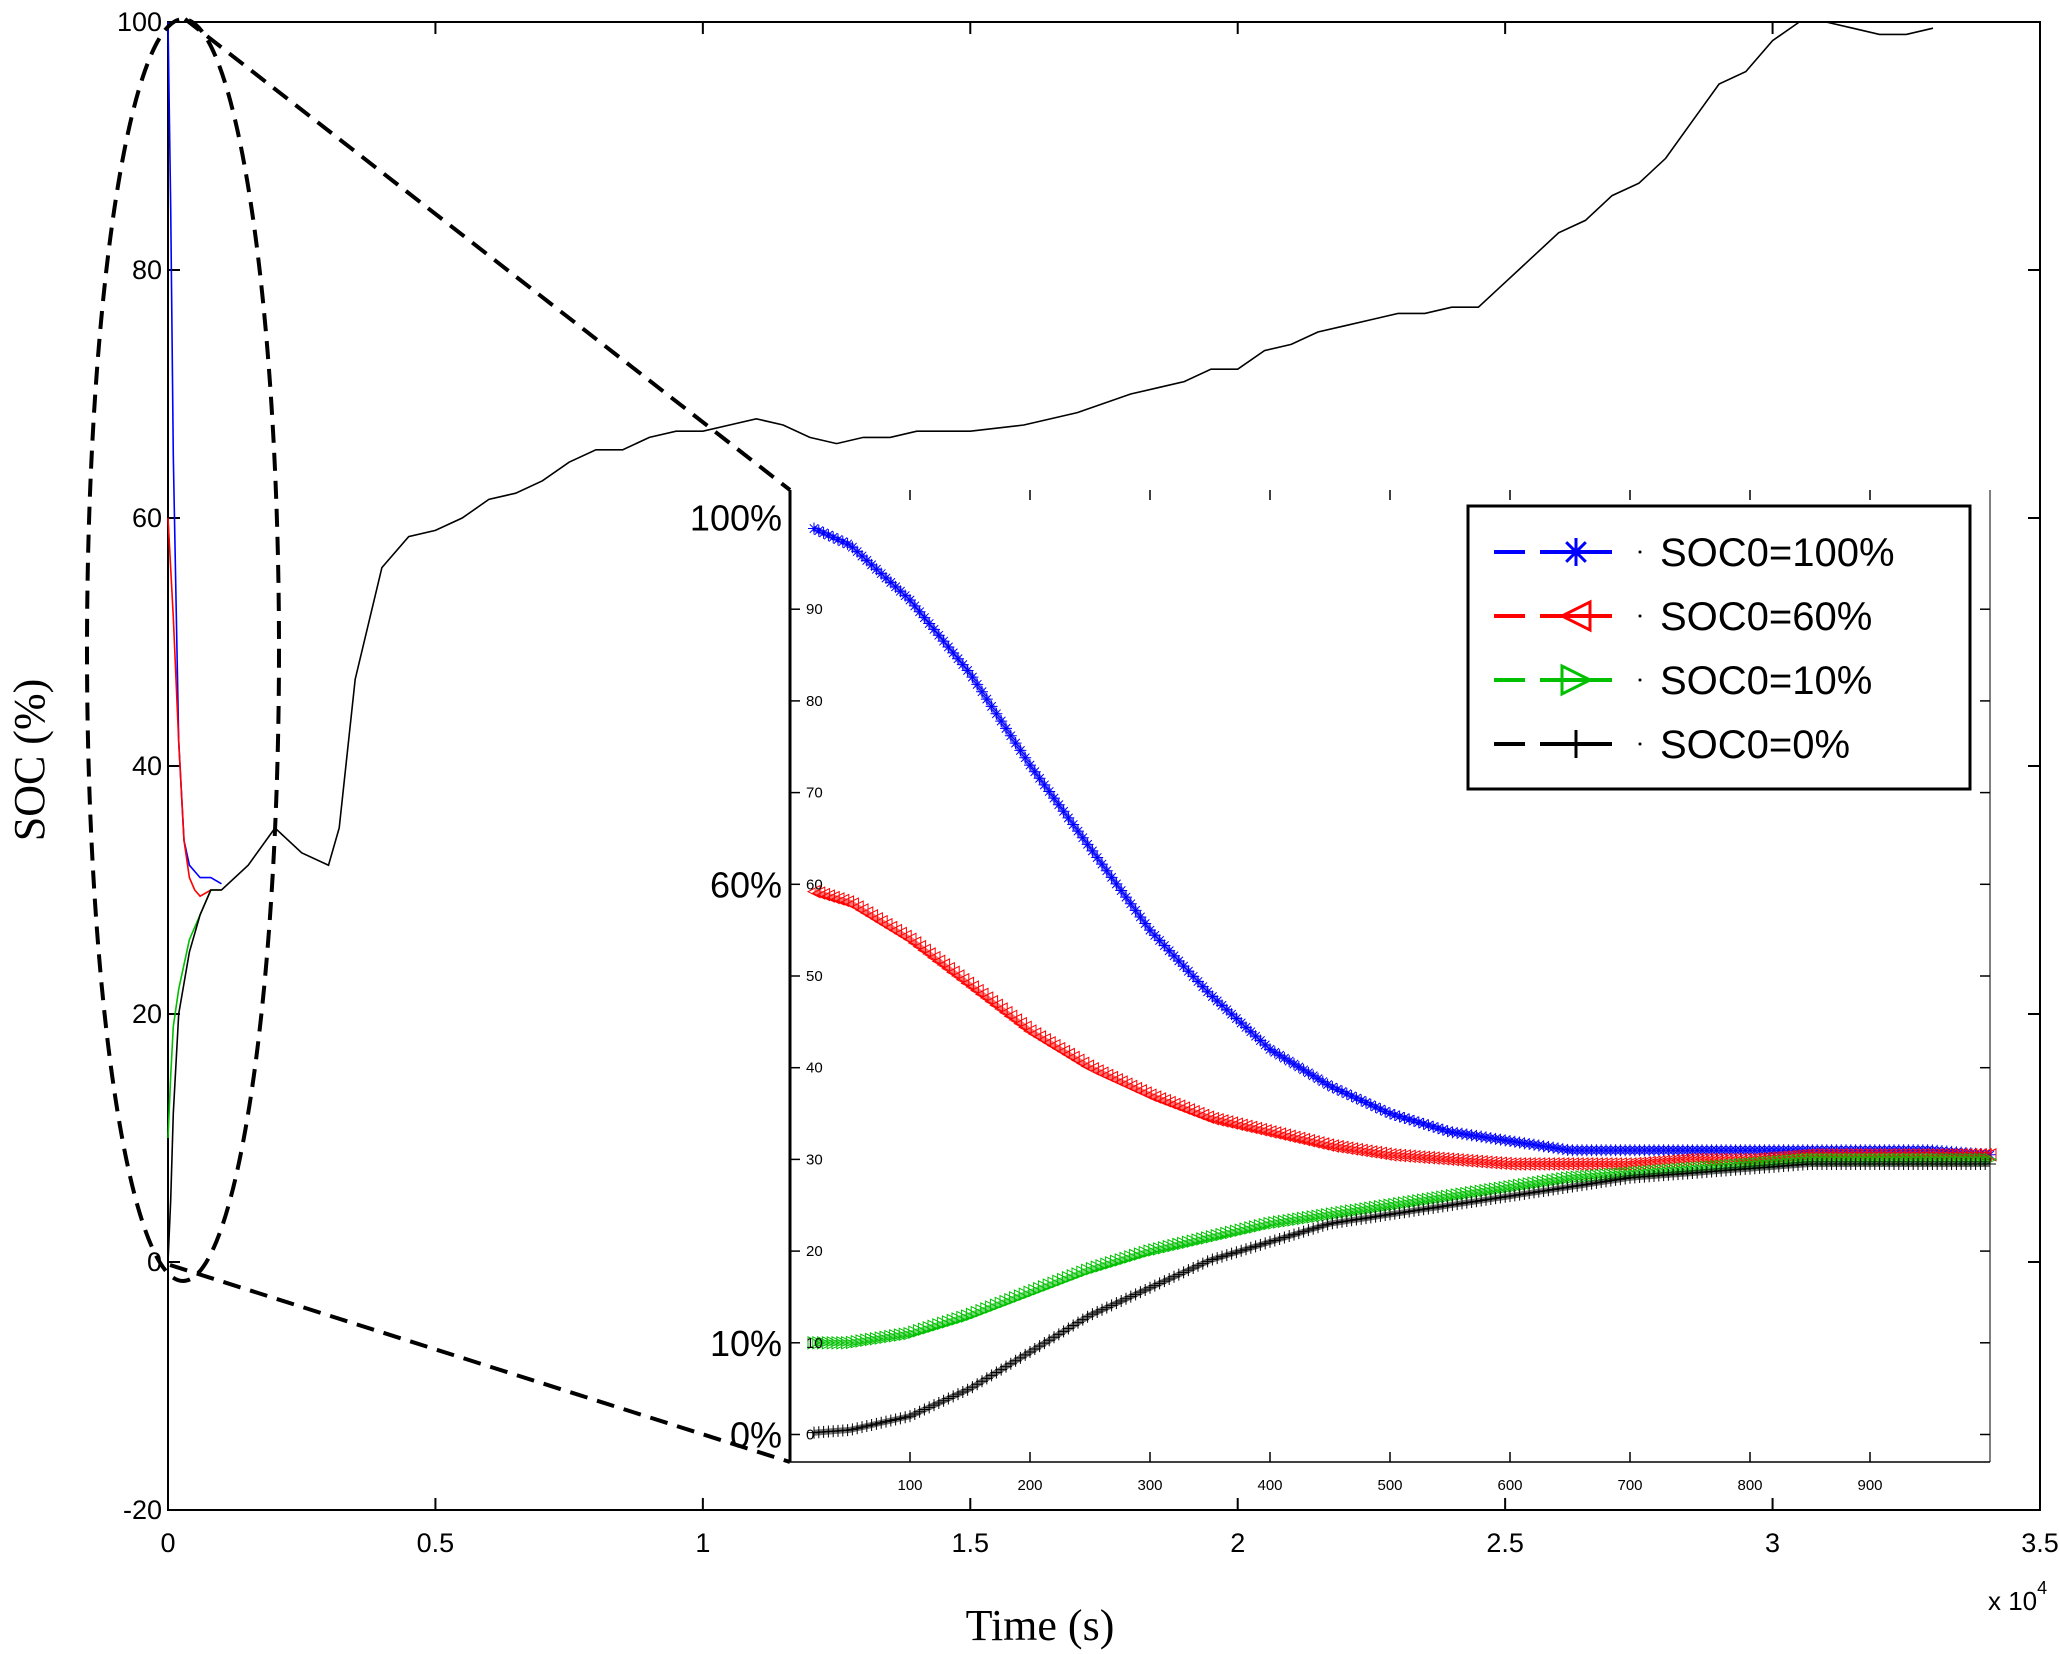  What do you see at coordinates (167, 1543) in the screenshot?
I see `main-x-tick-label: 0` at bounding box center [167, 1543].